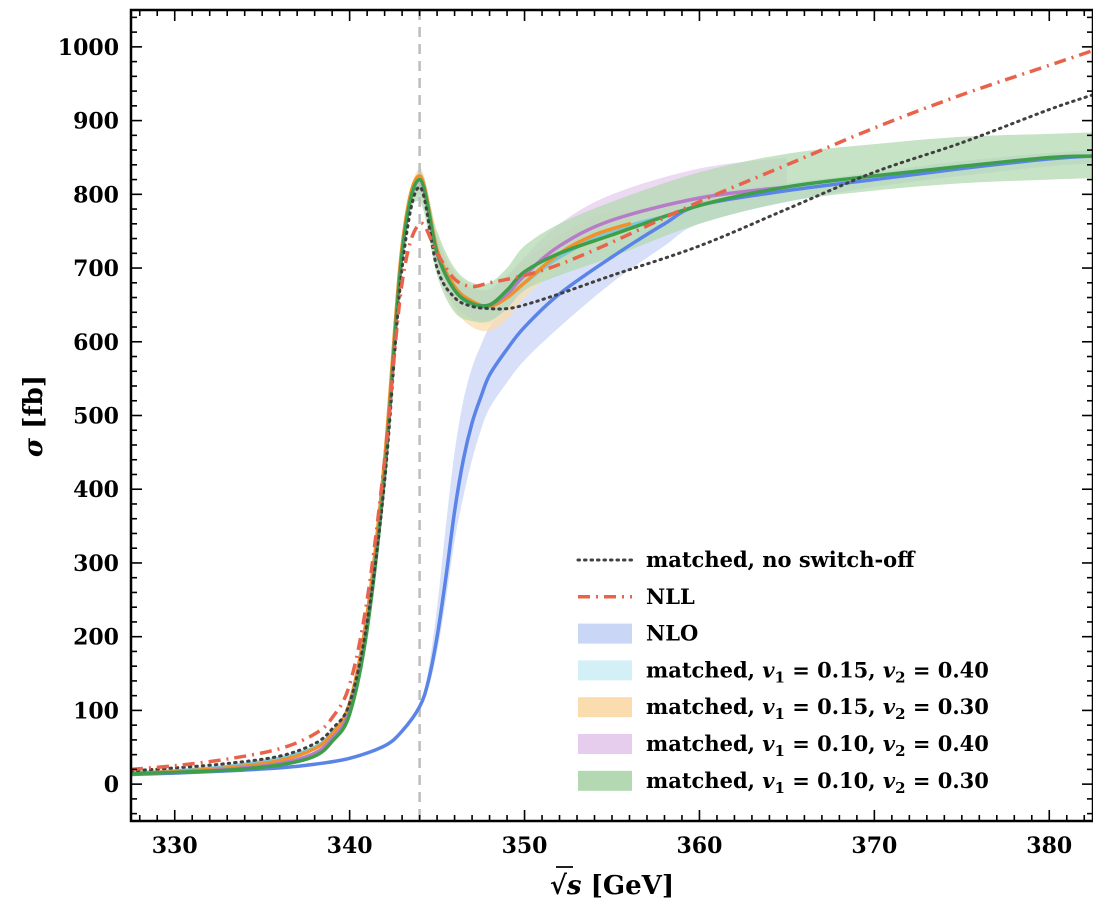  Describe the element at coordinates (96, 269) in the screenshot. I see `y-tick-label: 700` at that location.